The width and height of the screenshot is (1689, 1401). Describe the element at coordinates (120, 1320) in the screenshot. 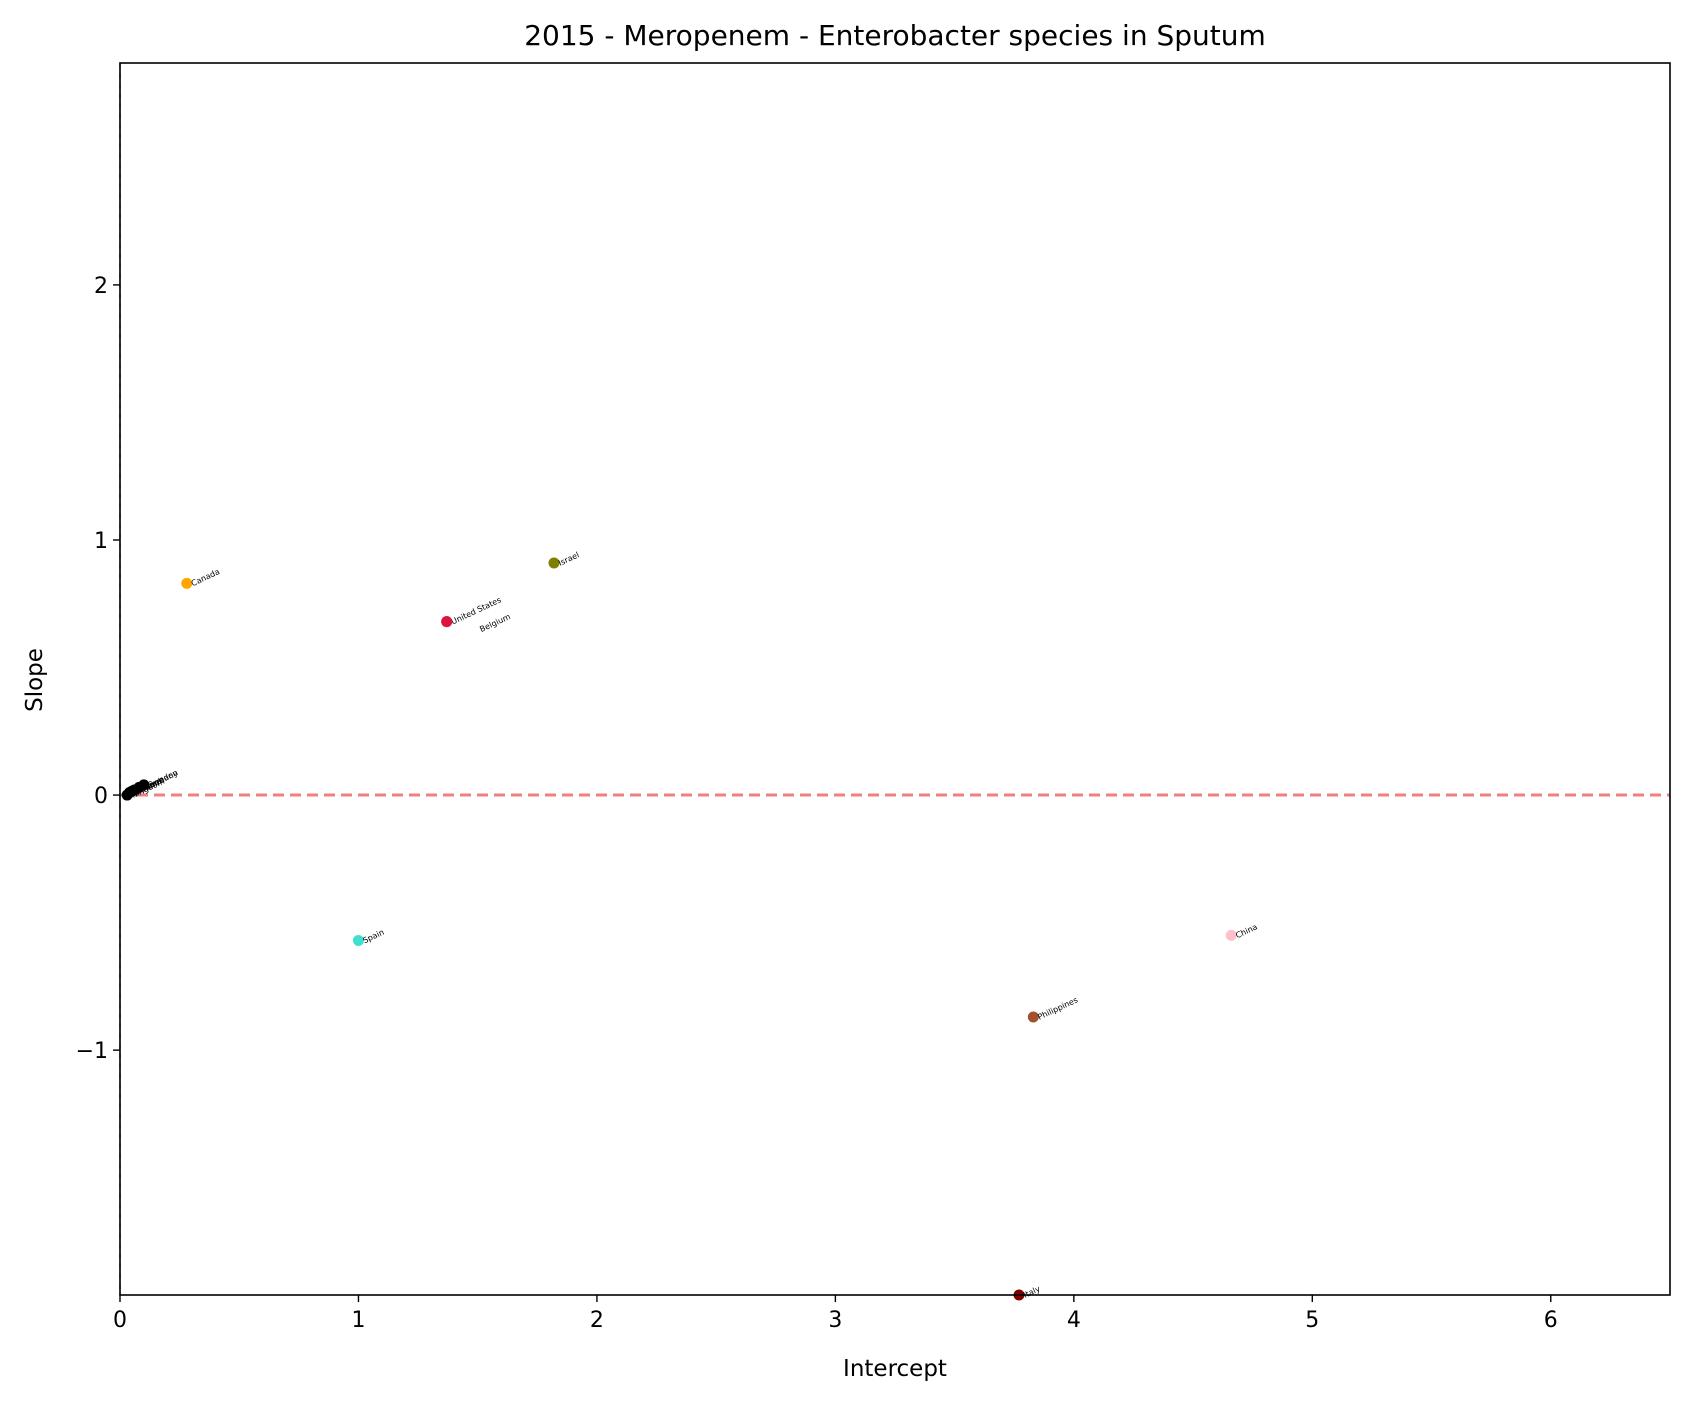

I see `x-tick-label: 0` at that location.